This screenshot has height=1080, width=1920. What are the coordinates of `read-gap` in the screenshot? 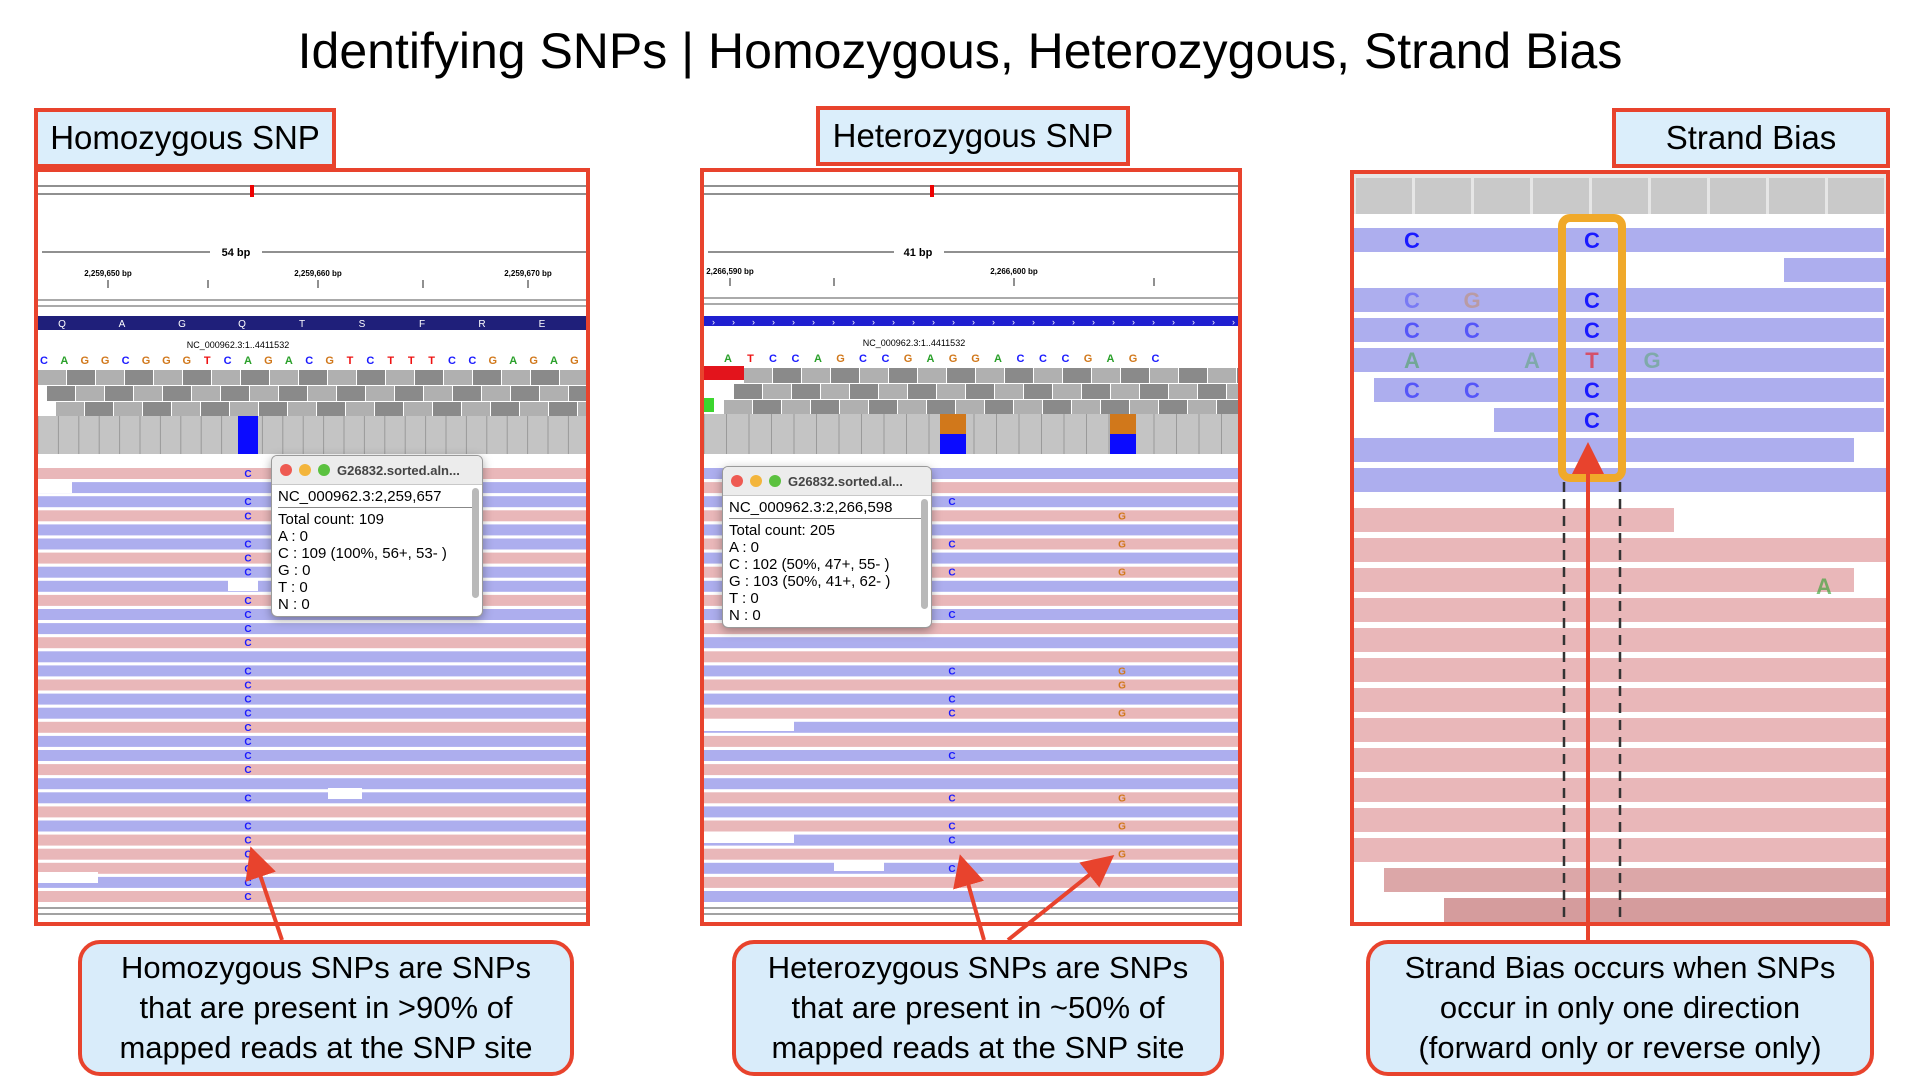 It's located at (68, 877).